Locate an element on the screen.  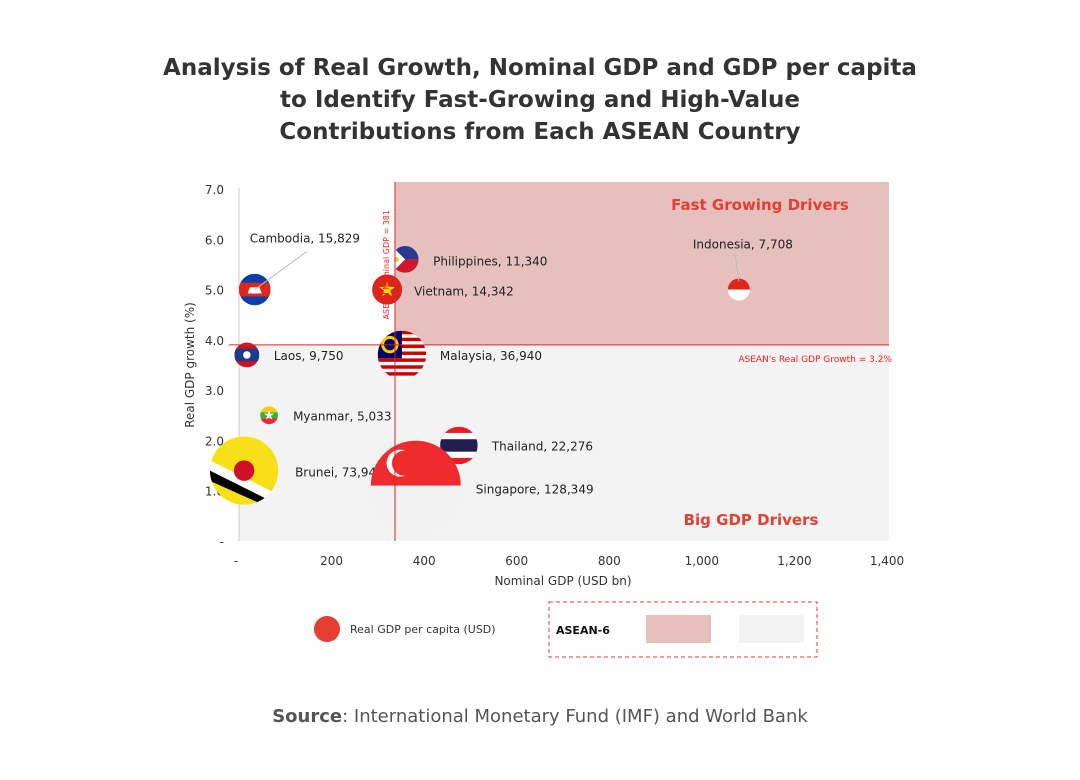
moon-emblem is located at coordinates (247, 355).